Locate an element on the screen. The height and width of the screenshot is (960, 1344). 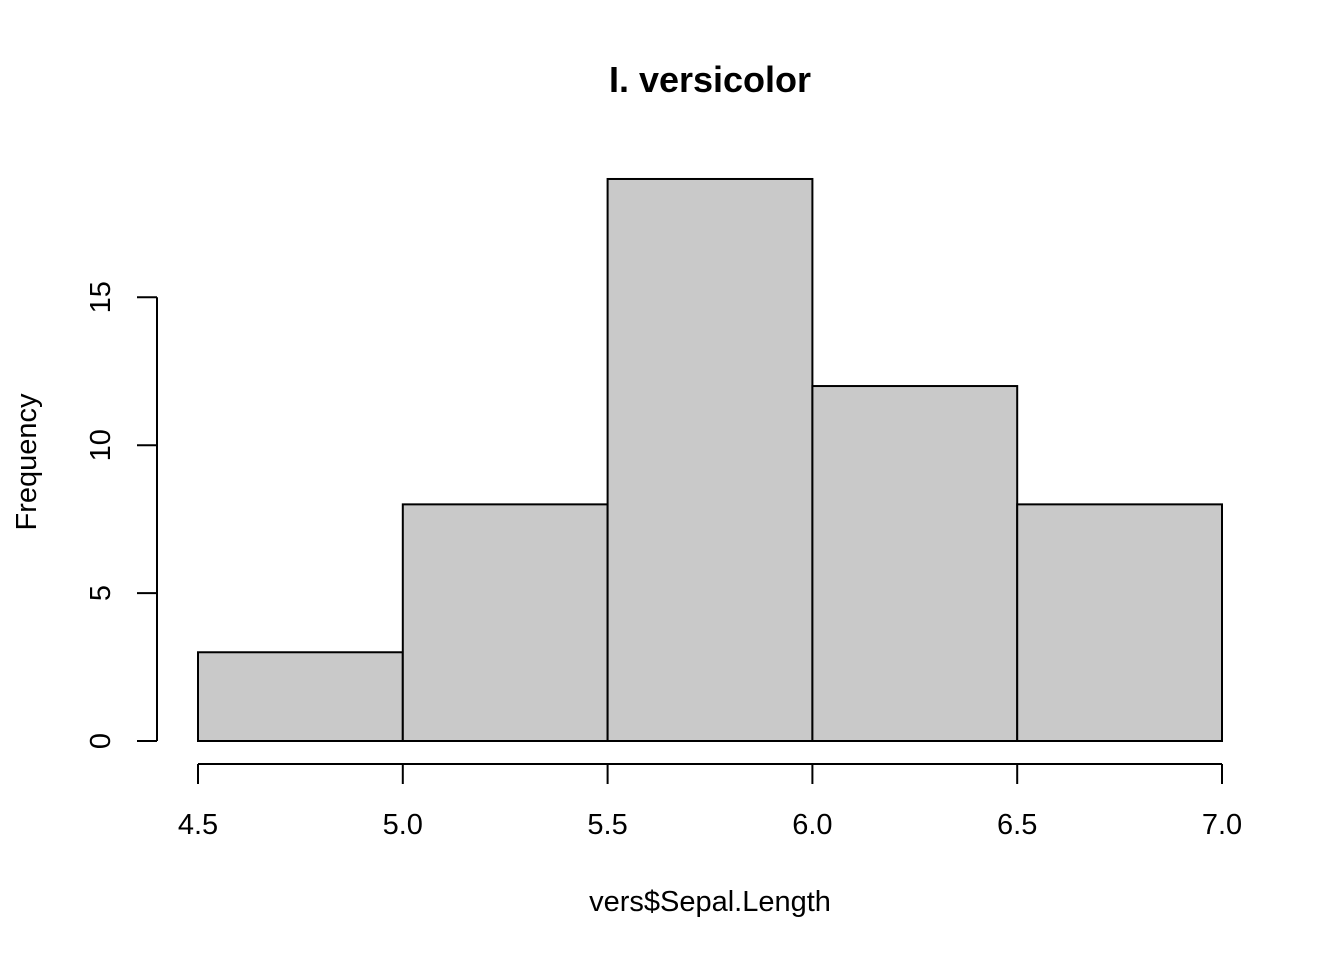
x-tick-label-1: 4.5 is located at coordinates (198, 825).